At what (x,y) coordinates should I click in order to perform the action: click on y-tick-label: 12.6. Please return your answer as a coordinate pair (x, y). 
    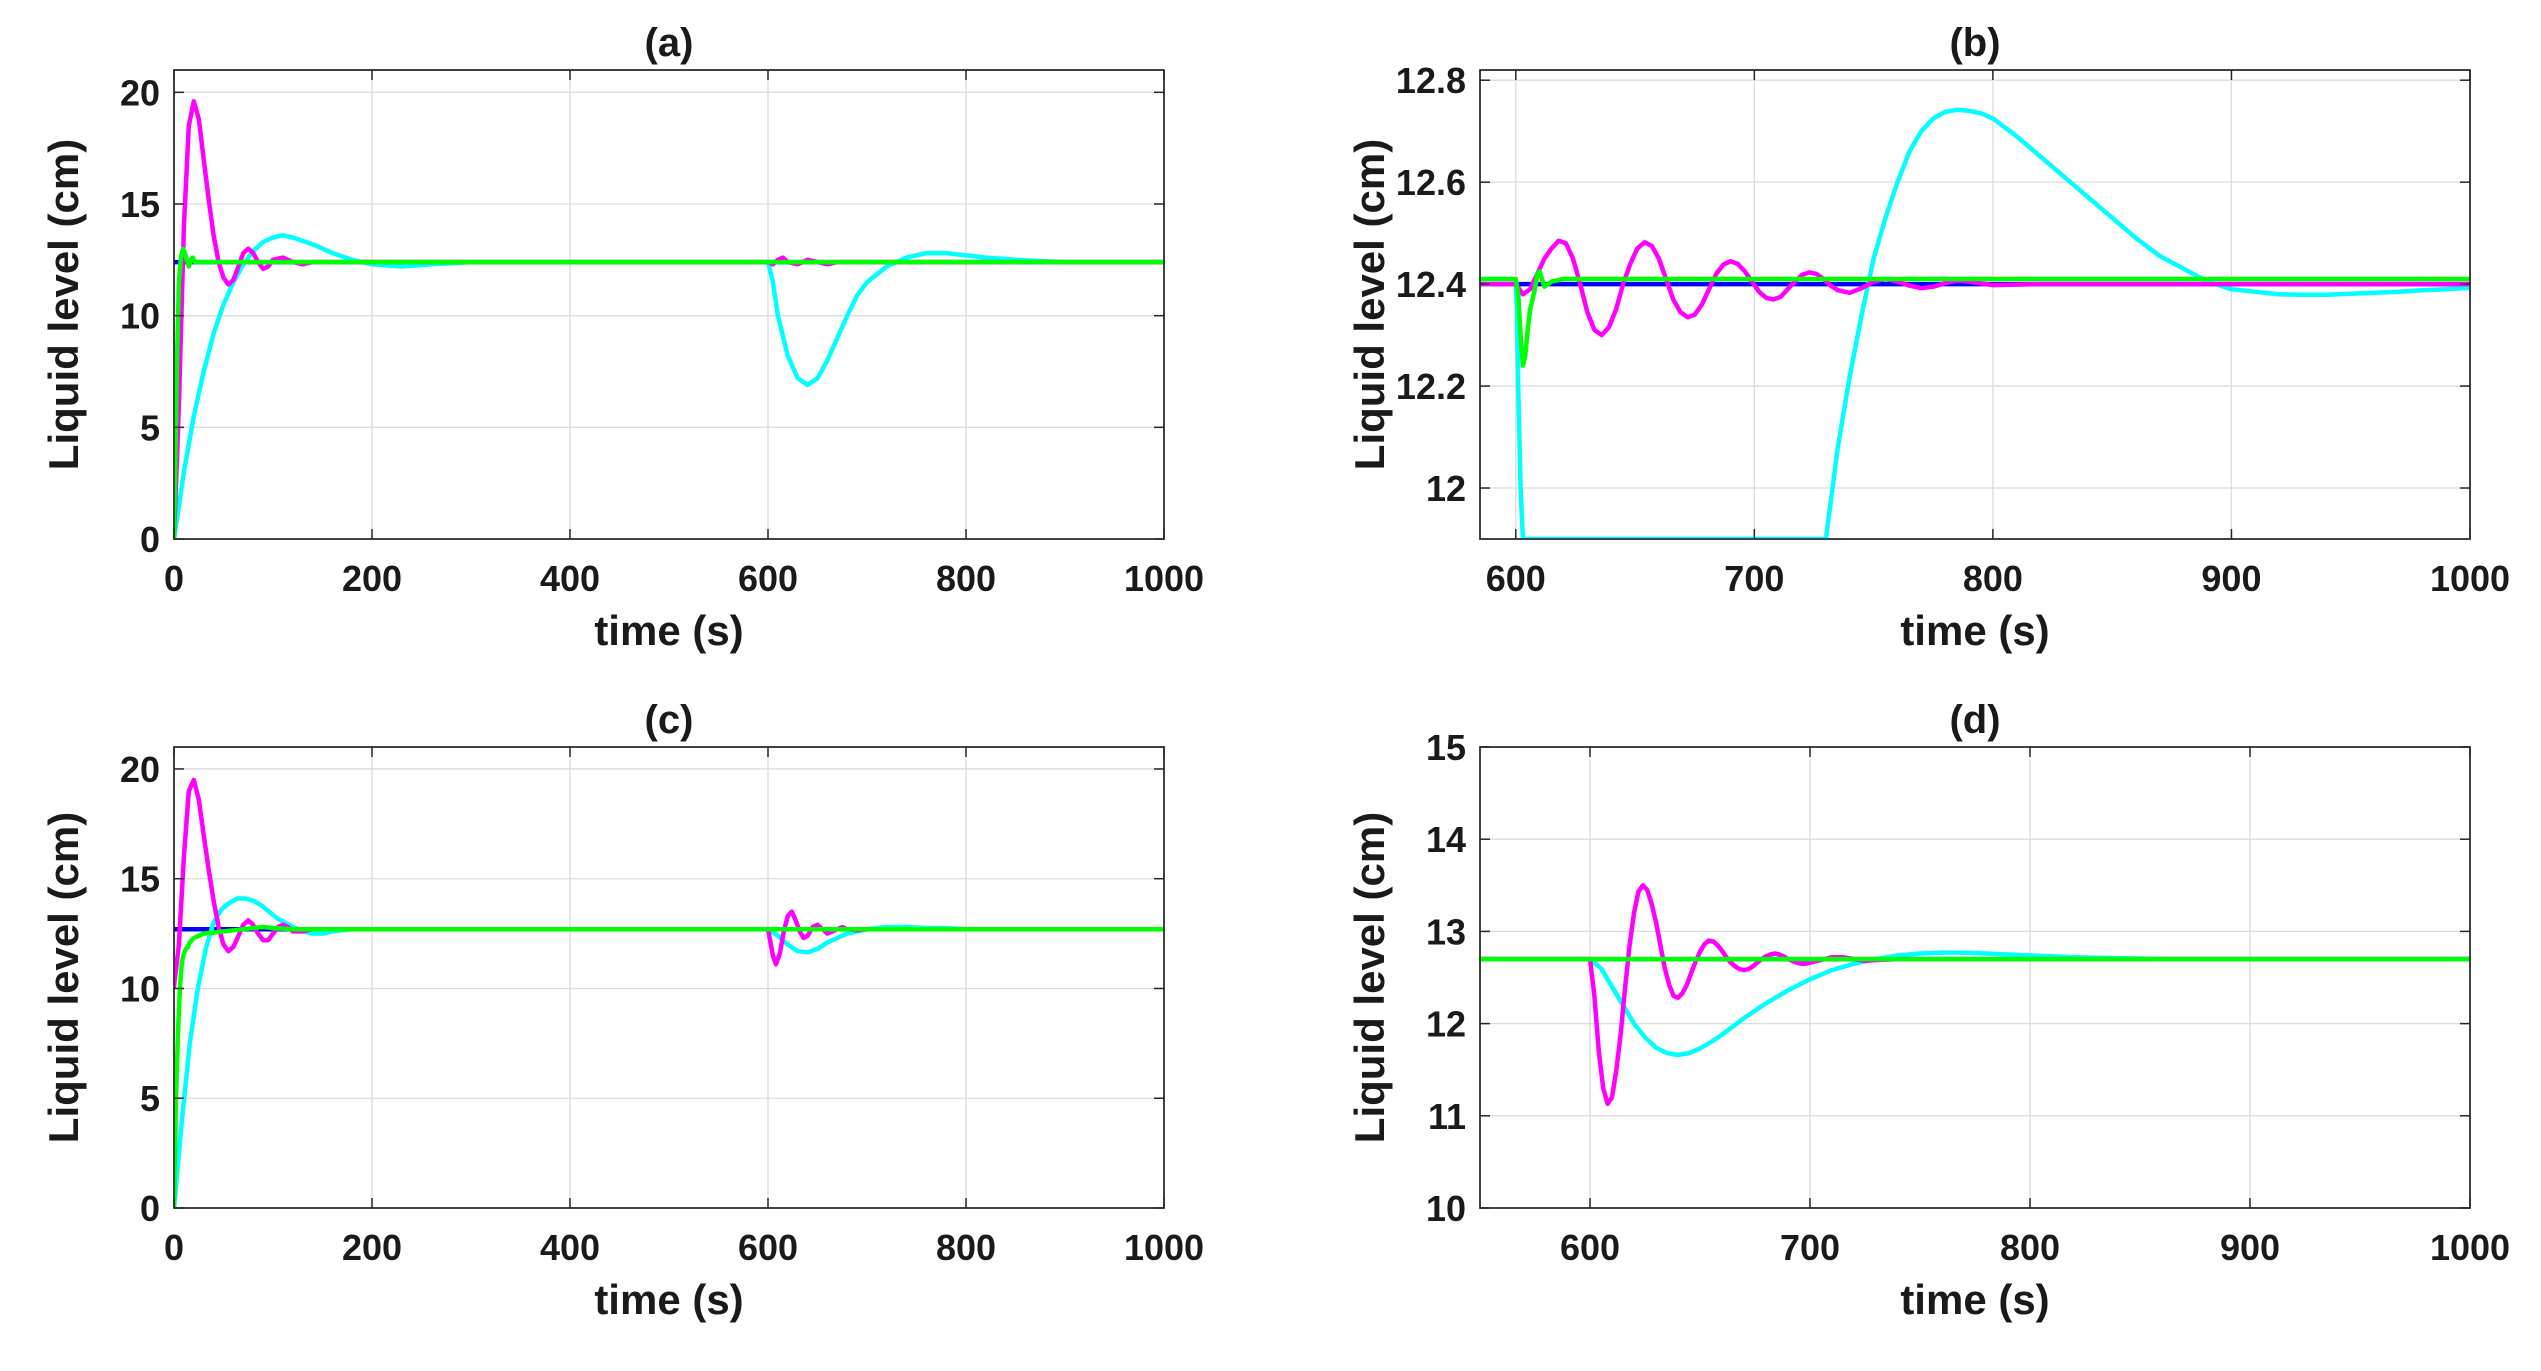
    Looking at the image, I should click on (1431, 182).